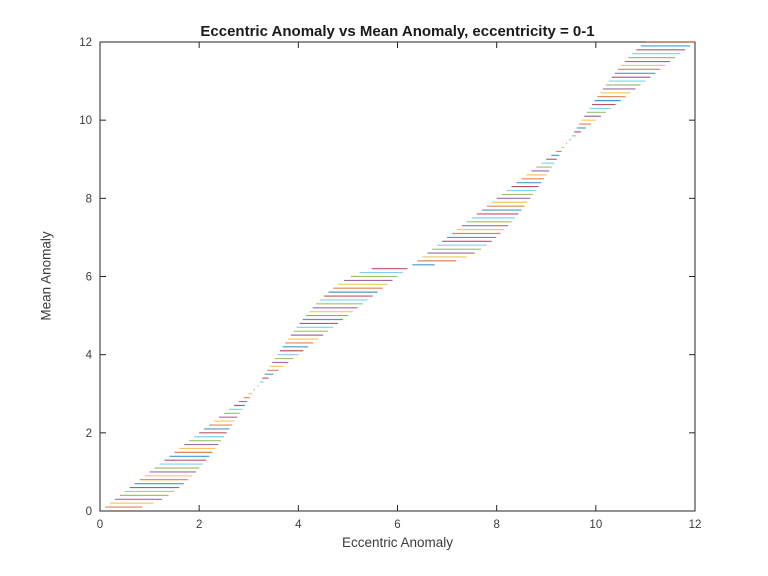  Describe the element at coordinates (496, 525) in the screenshot. I see `x-tick-label: 8` at that location.